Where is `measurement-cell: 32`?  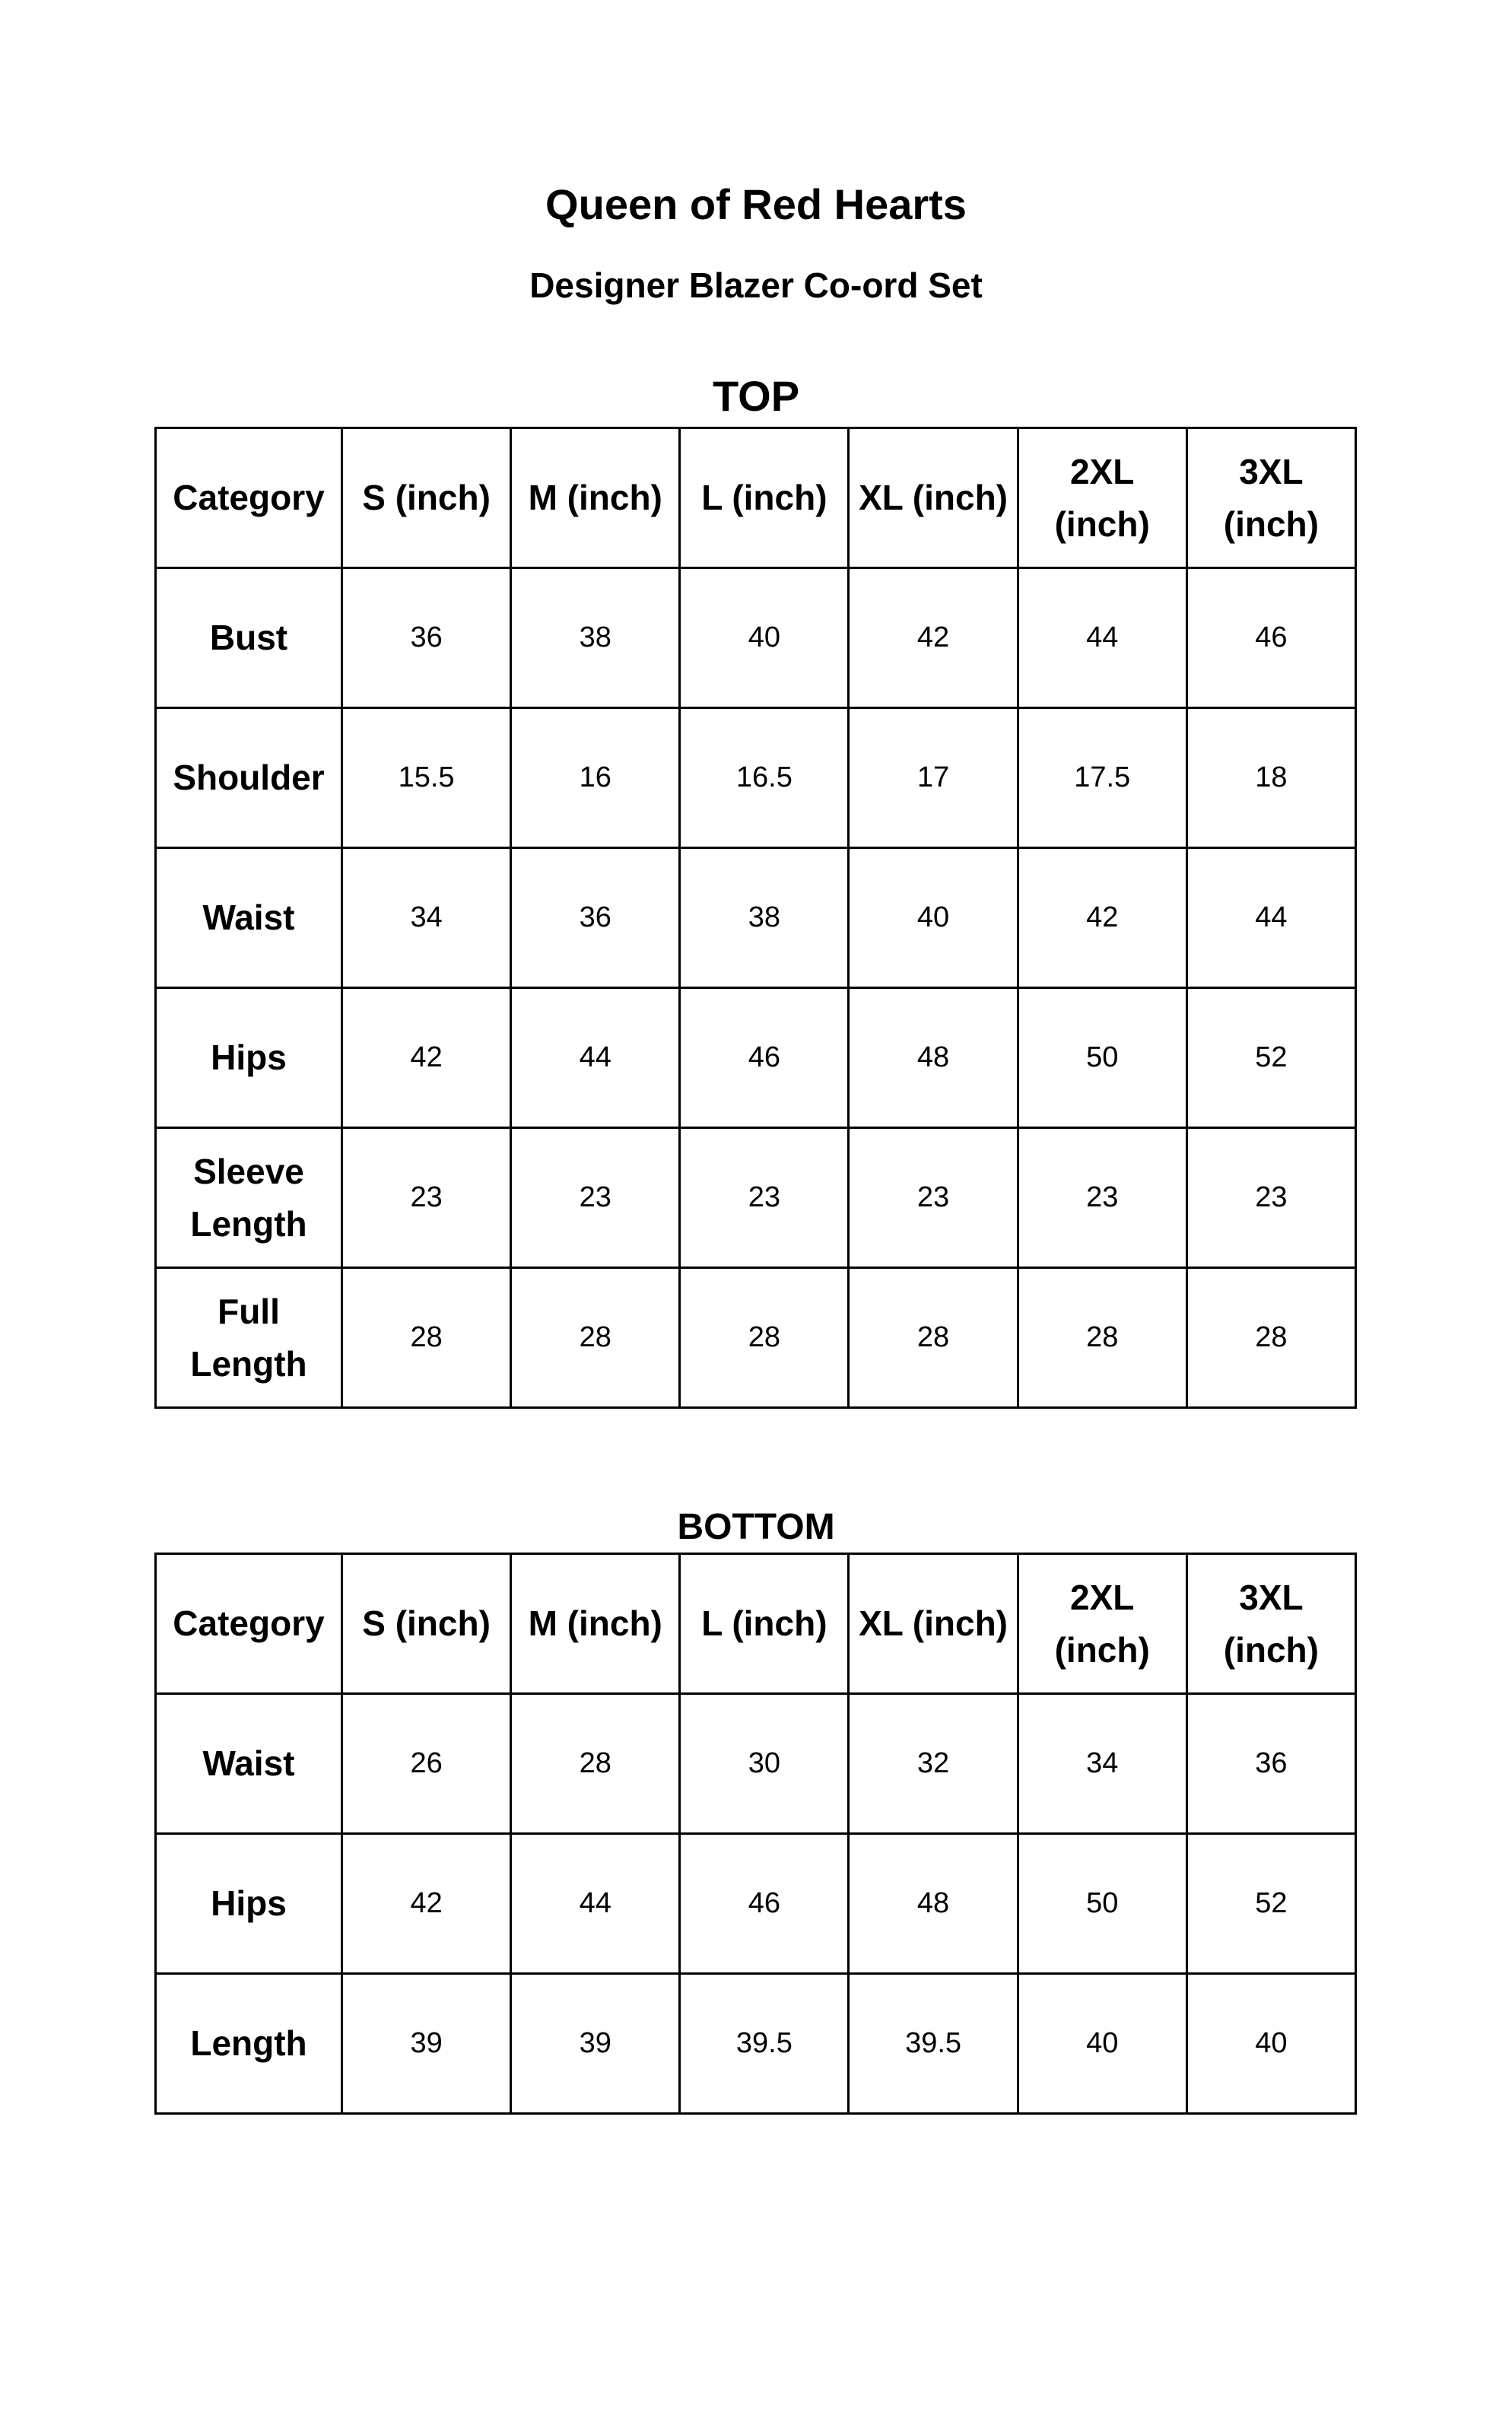 measurement-cell: 32 is located at coordinates (933, 1763).